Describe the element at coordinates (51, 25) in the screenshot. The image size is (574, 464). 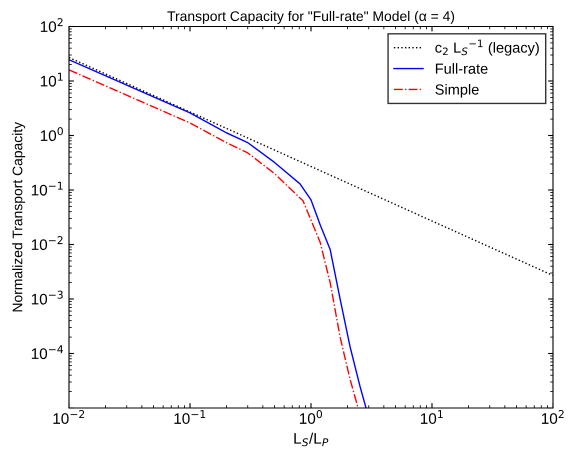
I see `y-tick-label: 10$^{2}$` at that location.